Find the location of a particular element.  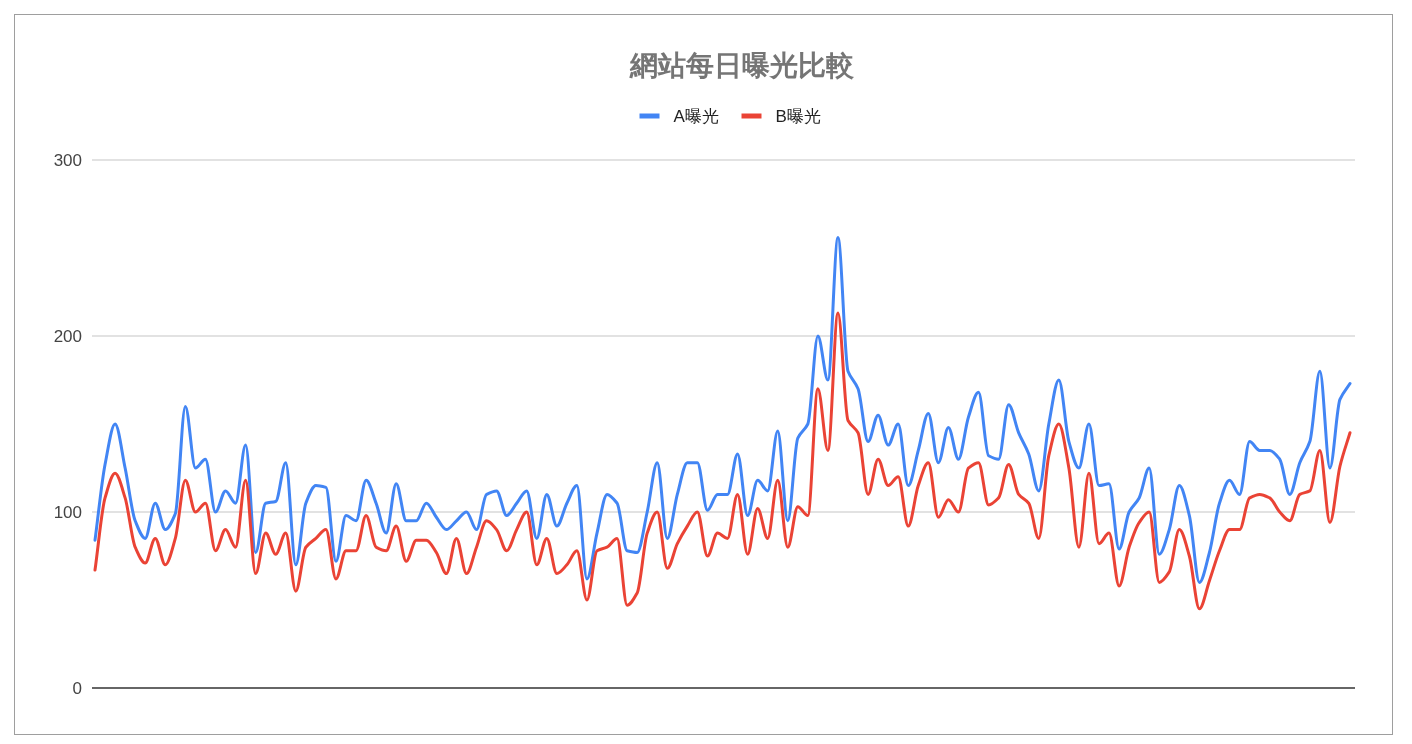

y-tick-label: 200 is located at coordinates (67, 336).